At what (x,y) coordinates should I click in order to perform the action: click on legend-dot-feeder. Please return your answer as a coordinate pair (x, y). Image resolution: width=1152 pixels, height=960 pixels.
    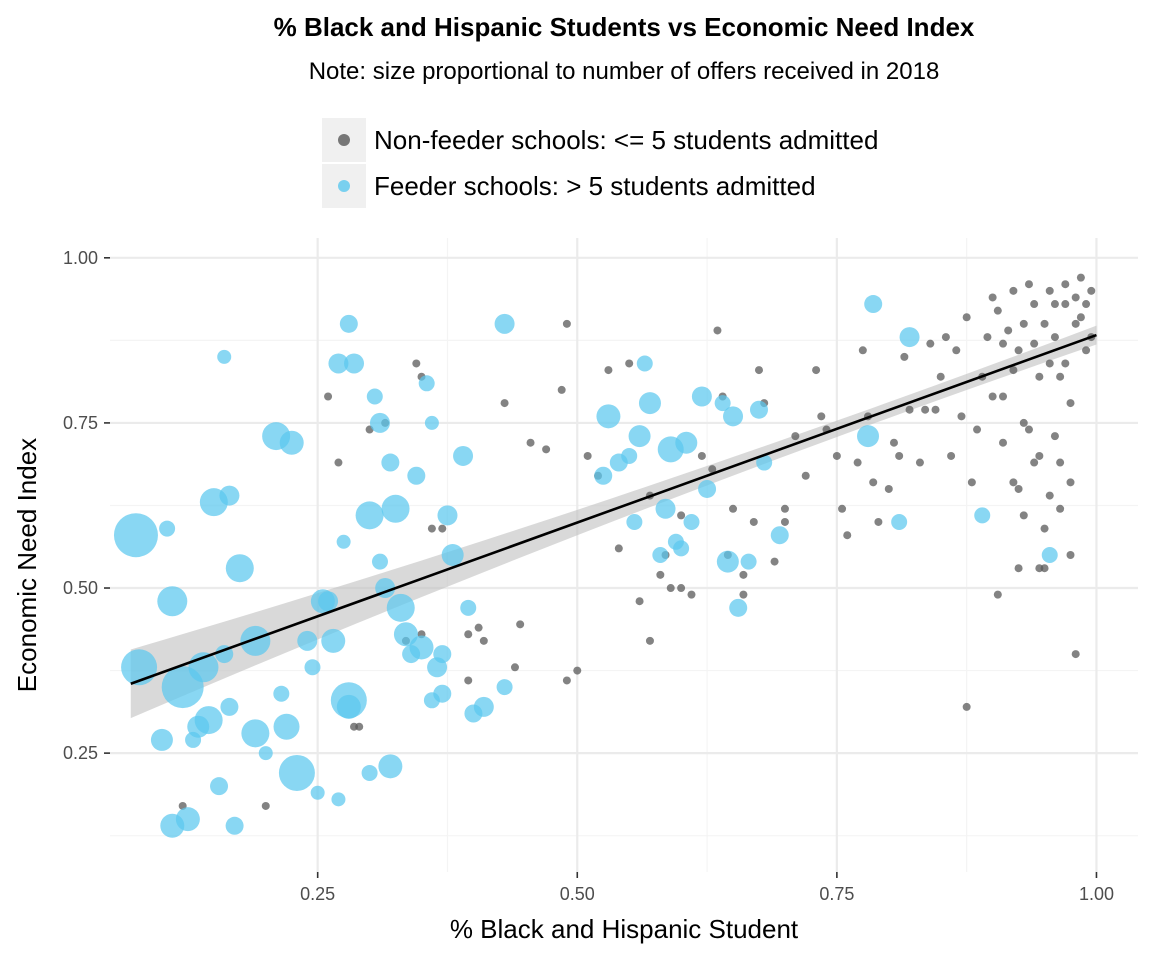
    Looking at the image, I should click on (344, 186).